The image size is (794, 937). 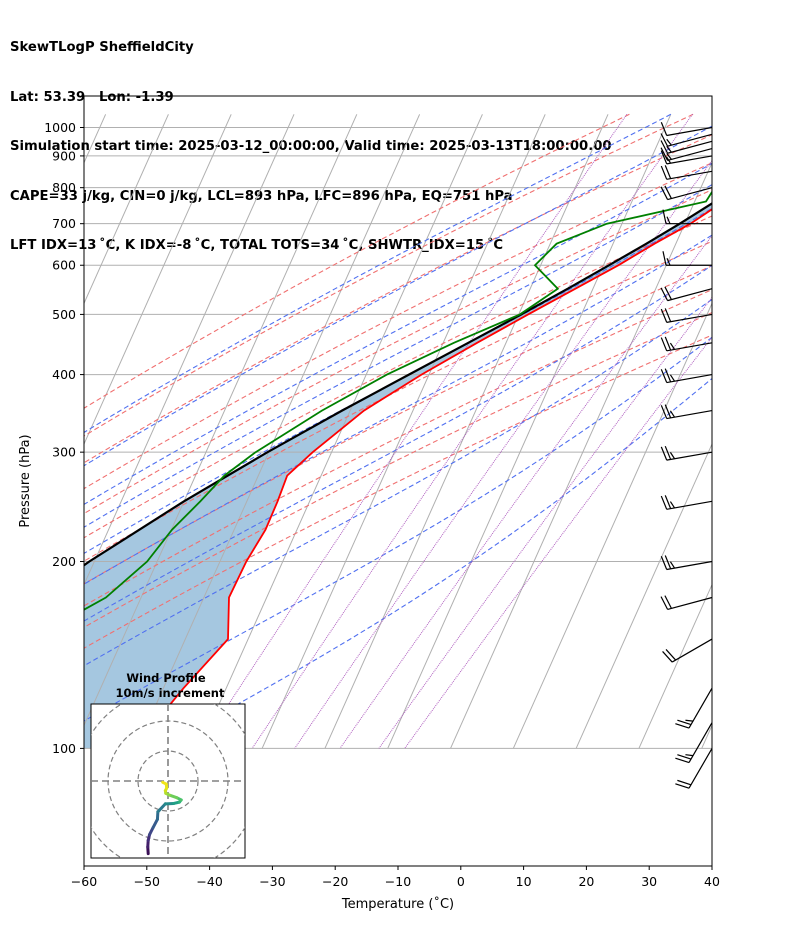 I want to click on inset-title: Wind Profile, so click(x=166, y=678).